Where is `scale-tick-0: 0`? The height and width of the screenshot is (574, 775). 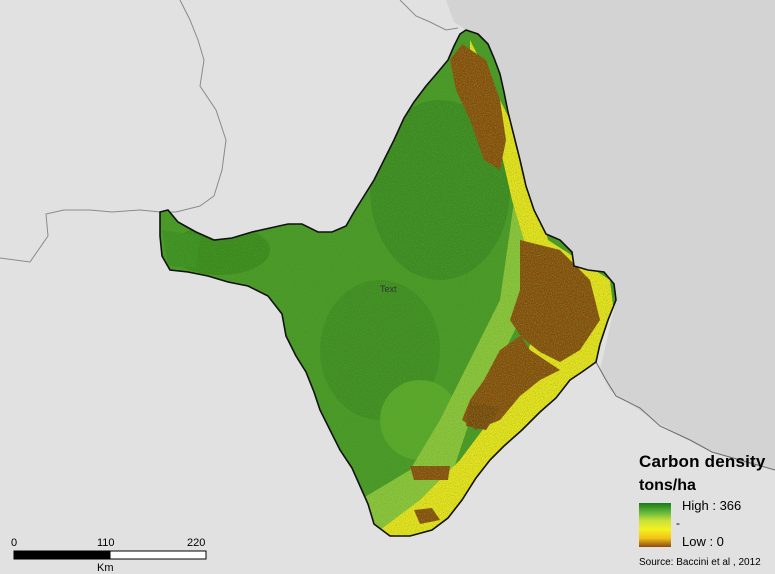 scale-tick-0: 0 is located at coordinates (14, 543).